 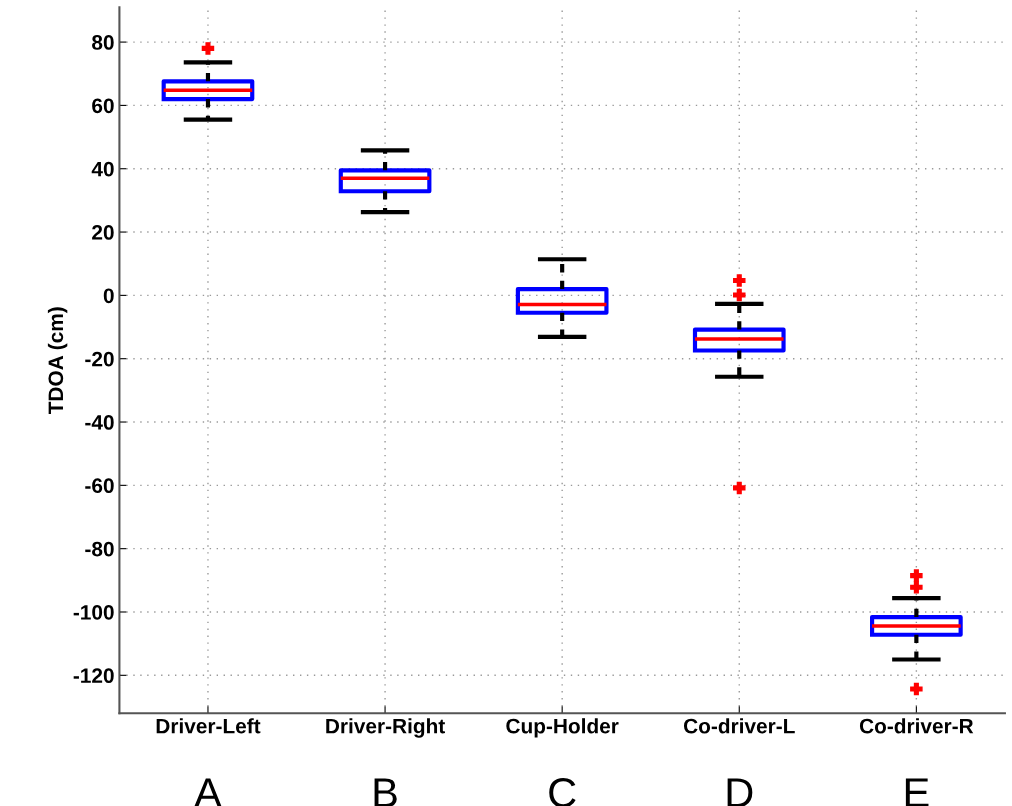 What do you see at coordinates (99, 359) in the screenshot?
I see `y-tick-label: -20` at bounding box center [99, 359].